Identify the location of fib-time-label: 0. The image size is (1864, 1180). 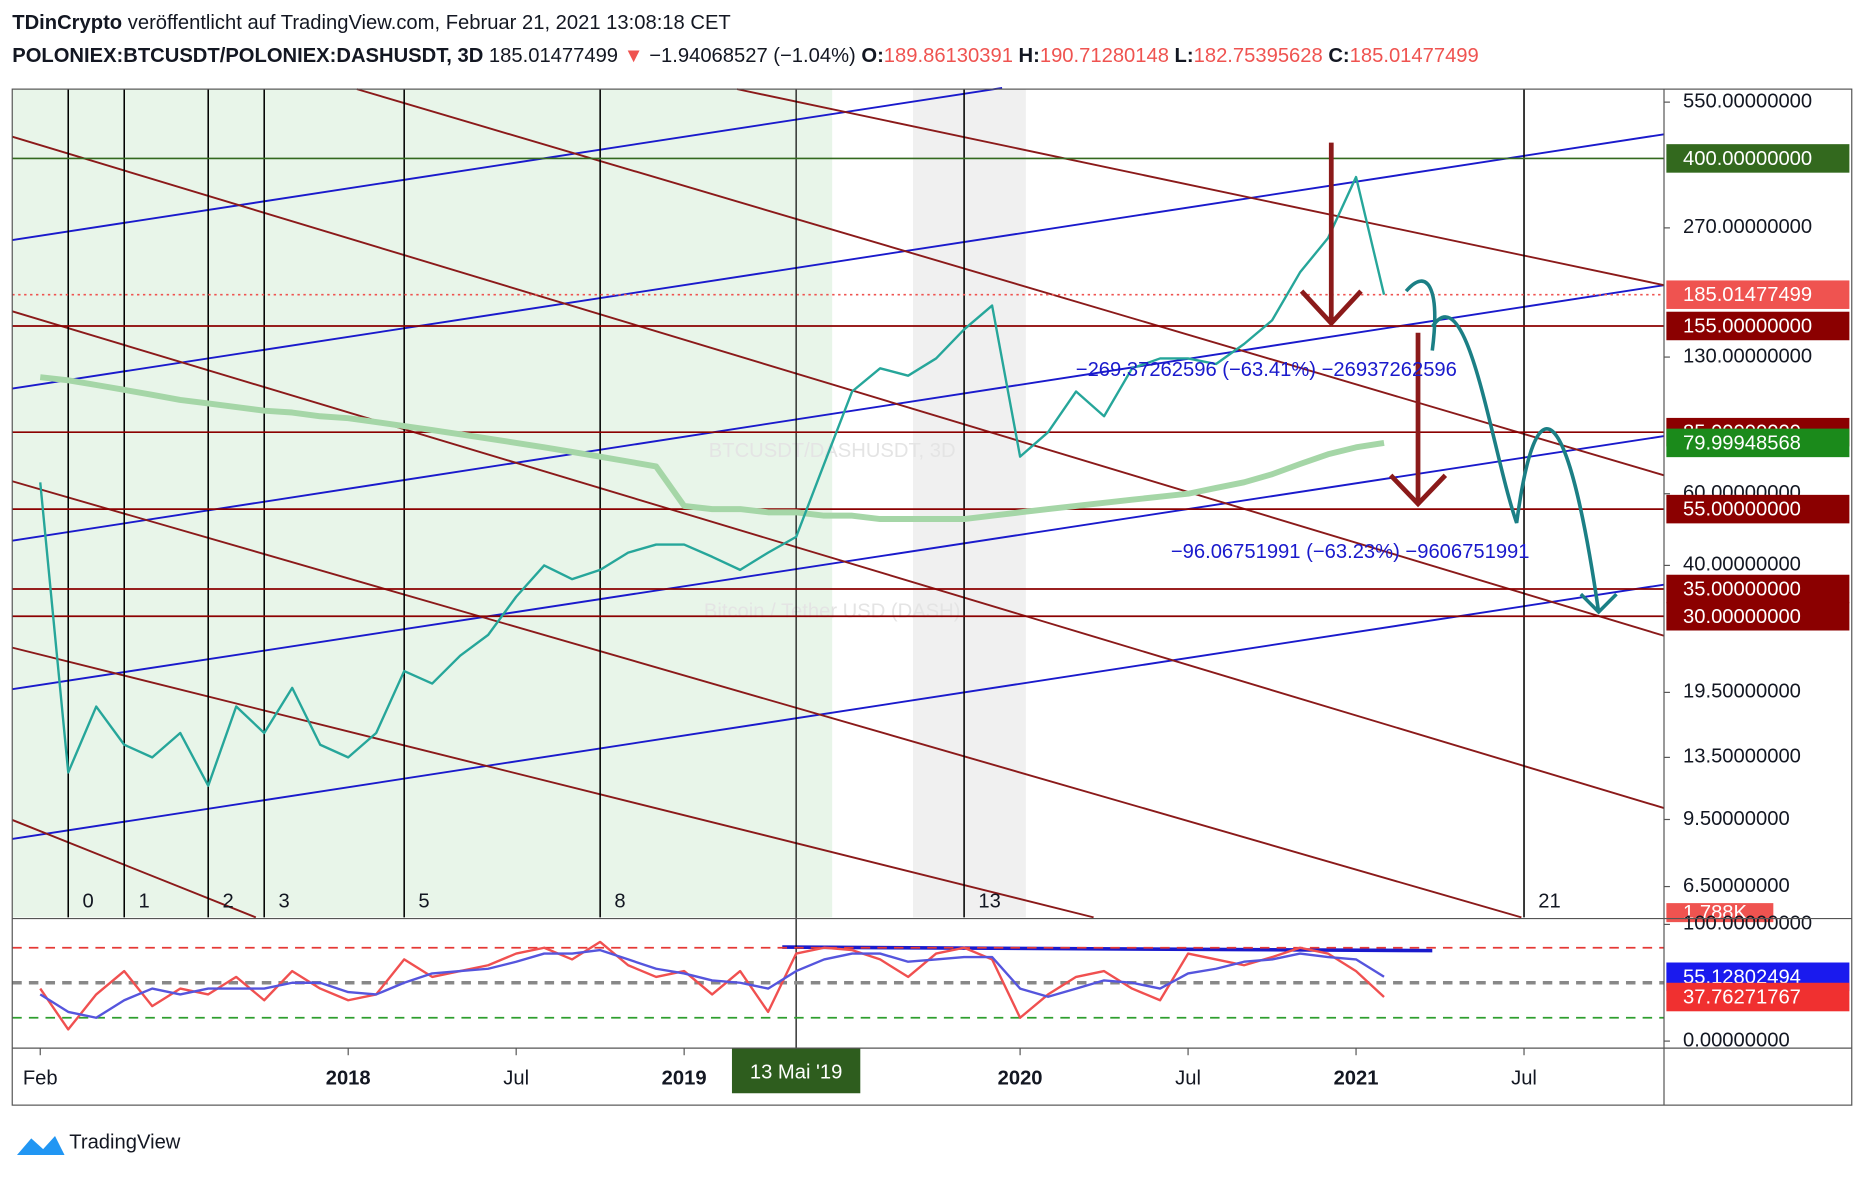
(87, 901).